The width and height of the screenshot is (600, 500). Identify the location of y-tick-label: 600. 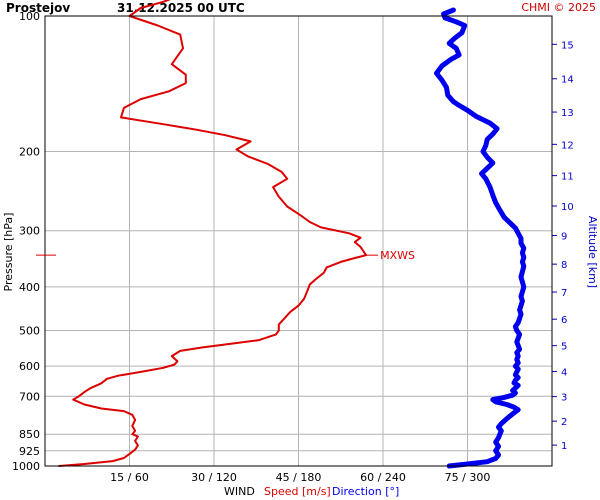
(29, 366).